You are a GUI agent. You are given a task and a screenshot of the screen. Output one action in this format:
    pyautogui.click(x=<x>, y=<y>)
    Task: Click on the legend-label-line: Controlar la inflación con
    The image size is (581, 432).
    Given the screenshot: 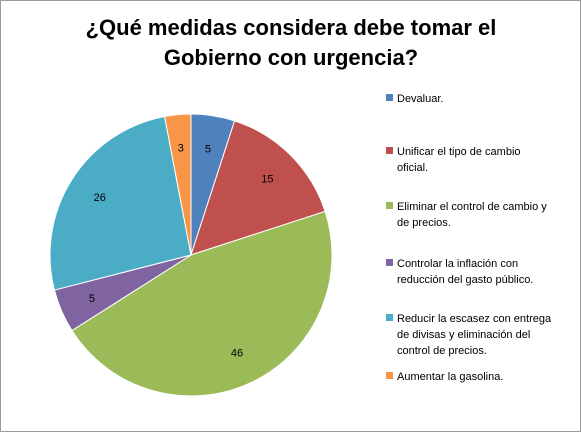 What is the action you would take?
    pyautogui.click(x=458, y=264)
    